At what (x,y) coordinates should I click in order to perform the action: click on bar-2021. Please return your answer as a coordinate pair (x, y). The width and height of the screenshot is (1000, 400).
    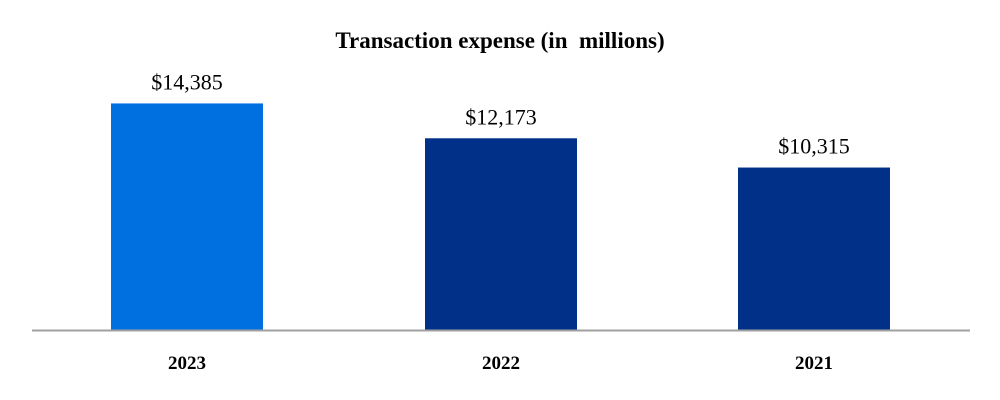
    Looking at the image, I should click on (814, 248).